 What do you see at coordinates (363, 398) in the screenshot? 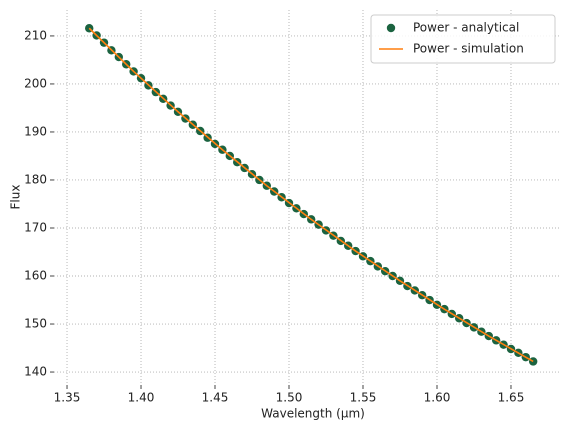
I see `x-tick-label: 1.55` at bounding box center [363, 398].